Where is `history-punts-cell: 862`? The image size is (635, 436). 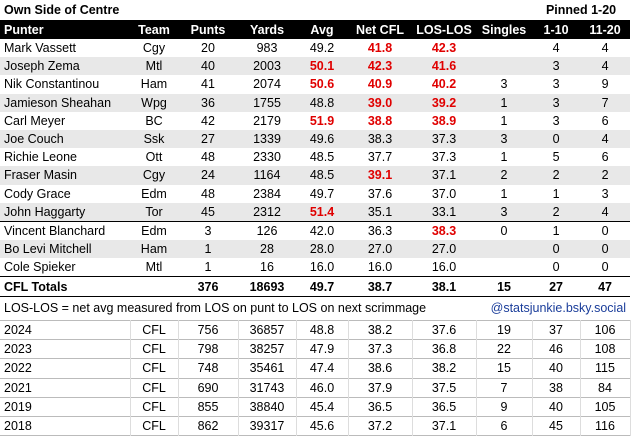
history-punts-cell: 862 is located at coordinates (208, 426).